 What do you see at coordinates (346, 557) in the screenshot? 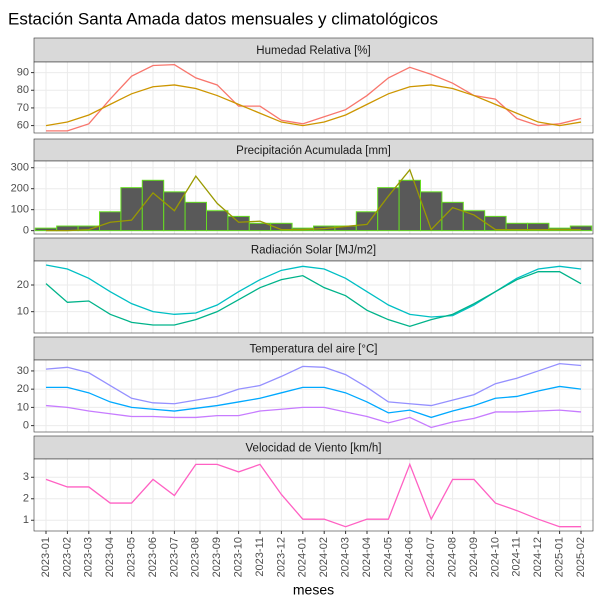
I see `x-tick-label: 2024-03` at bounding box center [346, 557].